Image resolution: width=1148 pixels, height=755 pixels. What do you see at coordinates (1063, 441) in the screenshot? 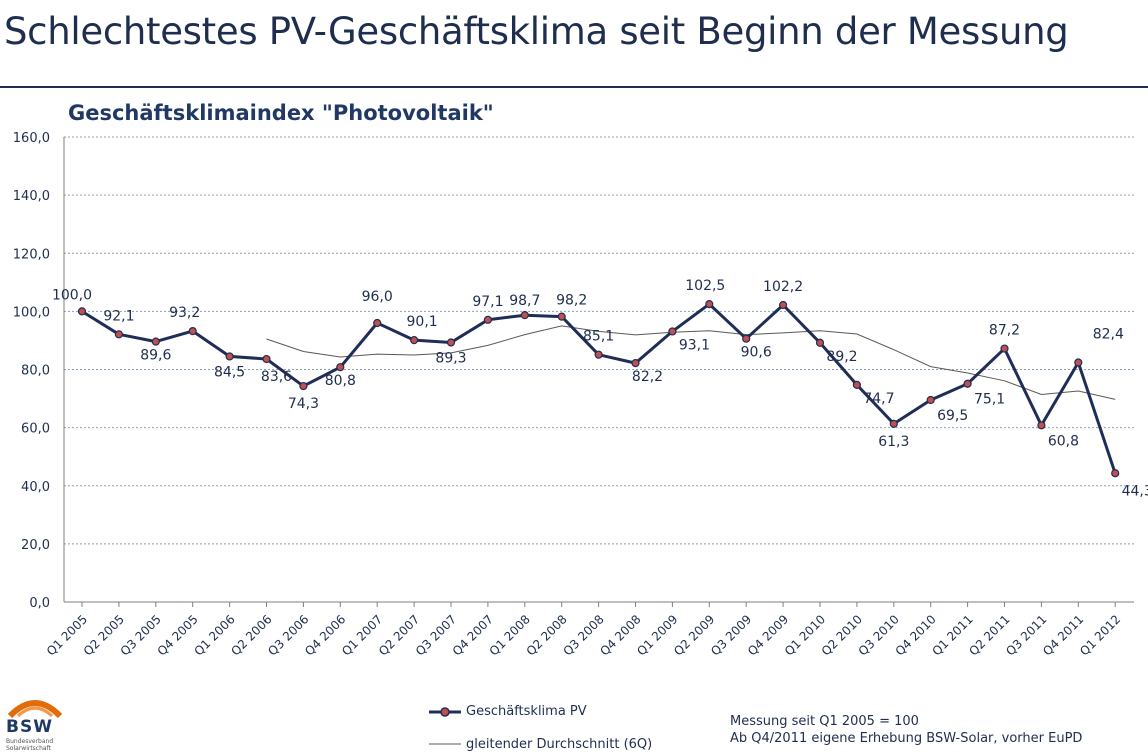
I see `data-label: 60,8` at bounding box center [1063, 441].